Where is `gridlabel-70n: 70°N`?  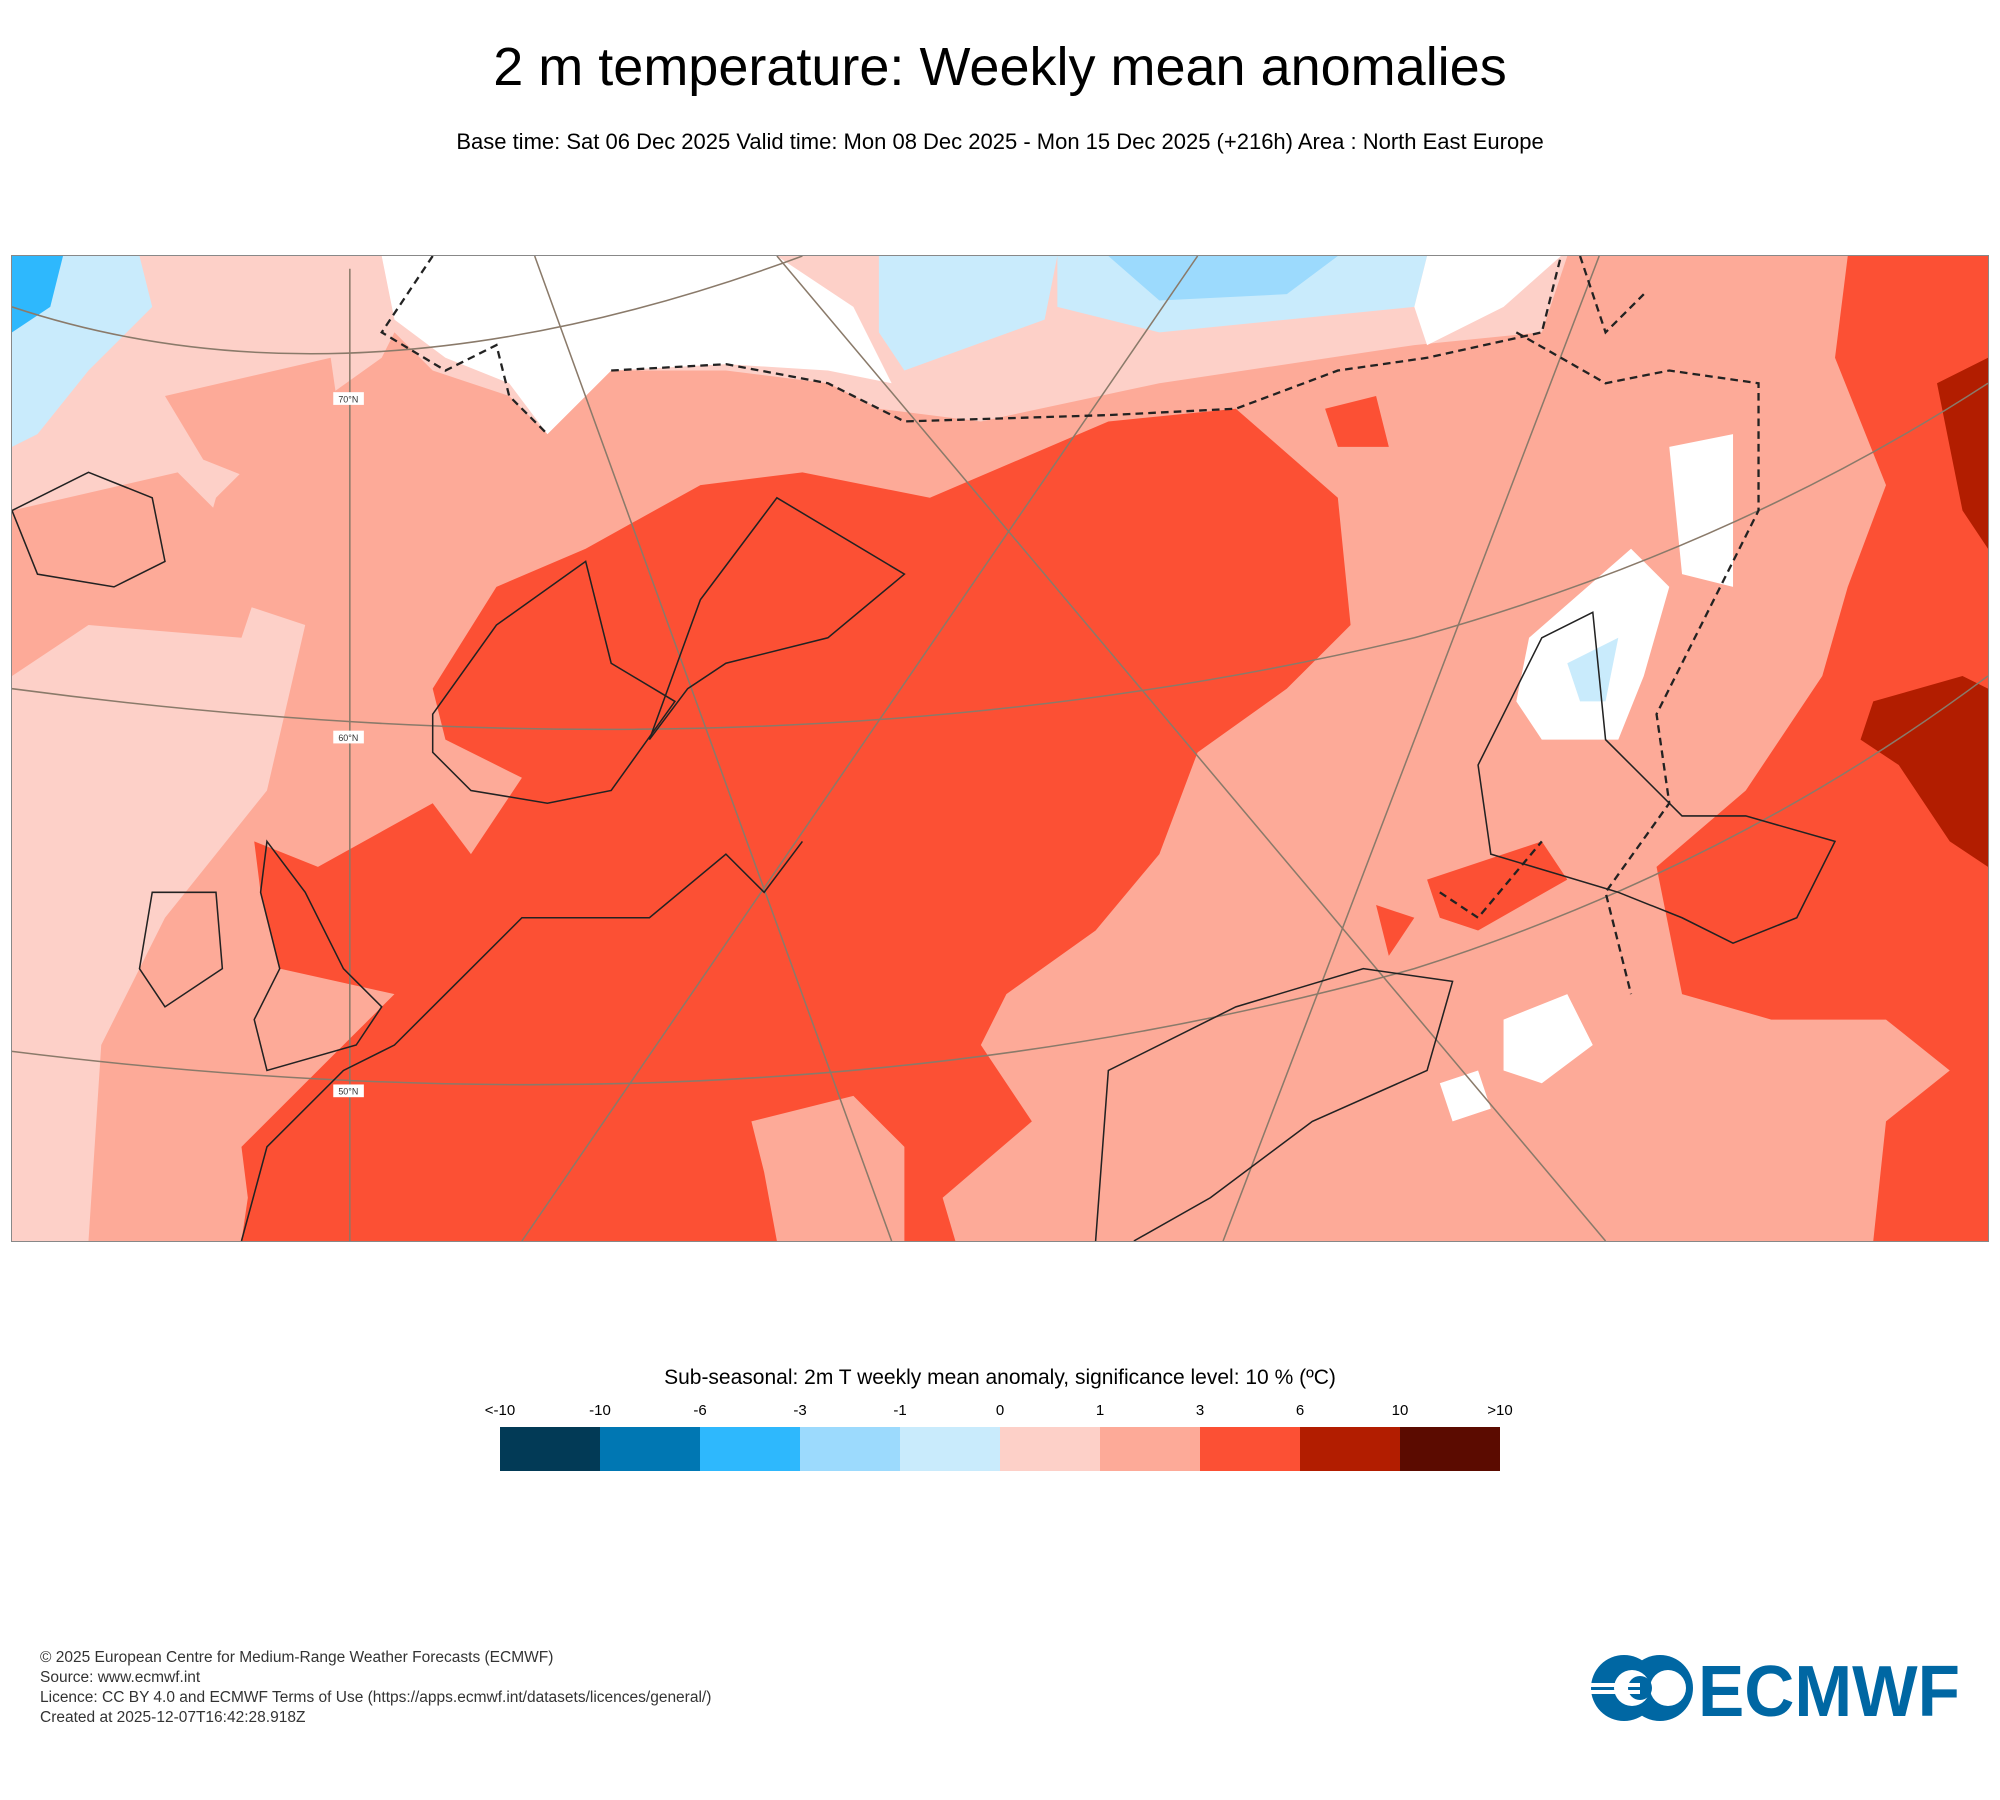 gridlabel-70n: 70°N is located at coordinates (348, 399).